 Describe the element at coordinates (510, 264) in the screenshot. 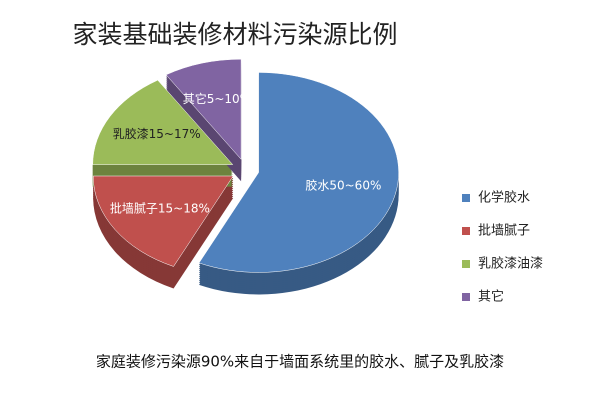

I see `legend-label: 乳胶漆油漆` at that location.